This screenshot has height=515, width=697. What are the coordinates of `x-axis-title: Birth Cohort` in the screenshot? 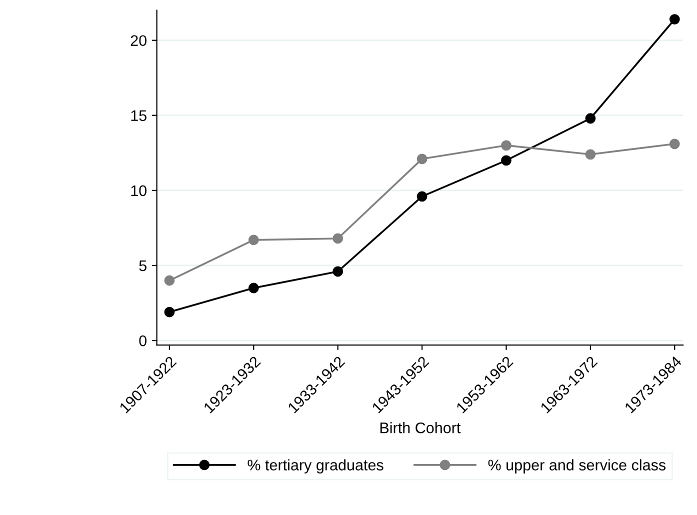 It's located at (420, 428).